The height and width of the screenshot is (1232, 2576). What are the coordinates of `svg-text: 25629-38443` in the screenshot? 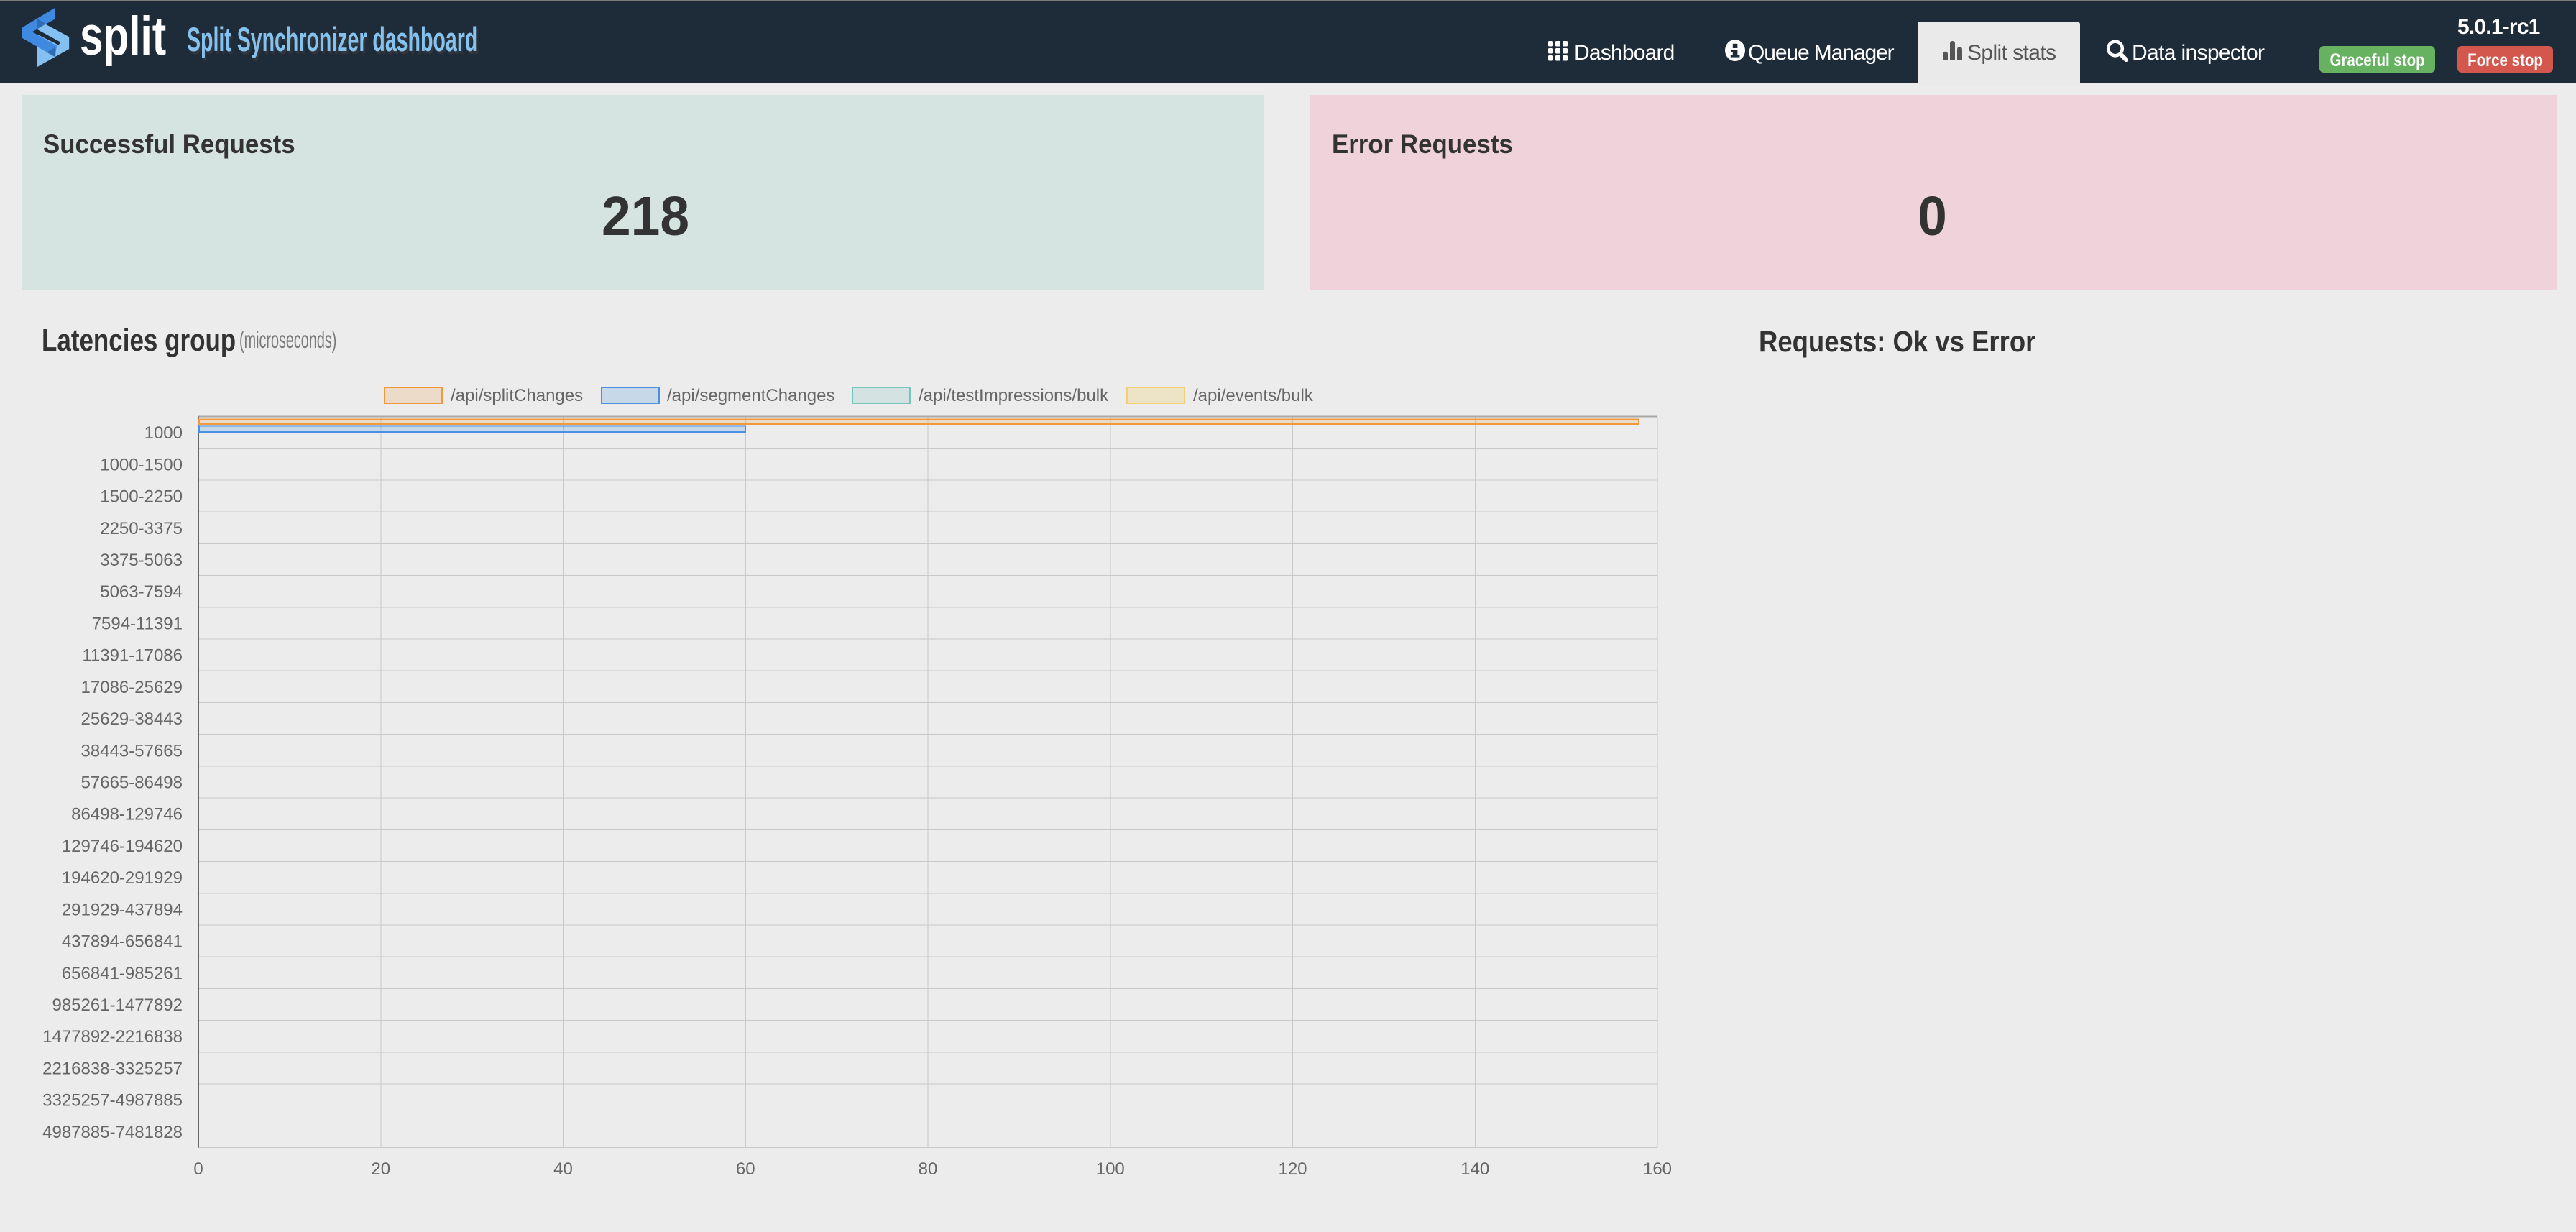 It's located at (132, 719).